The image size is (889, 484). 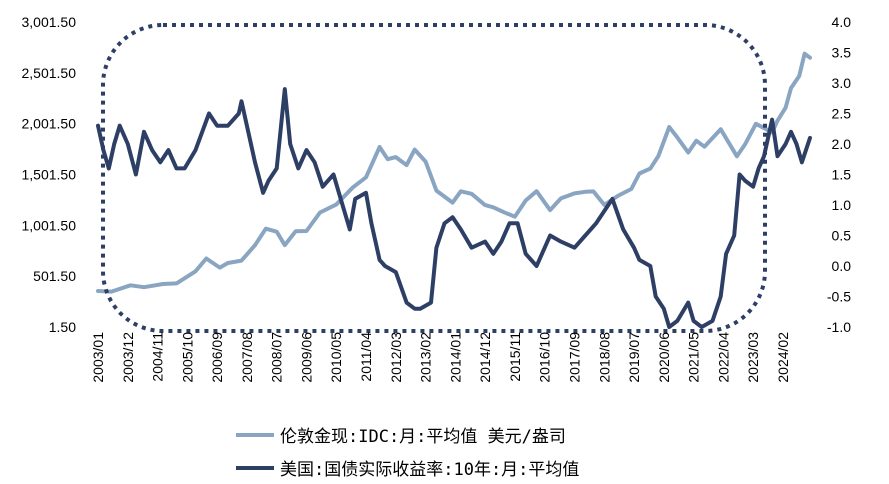 I want to click on right-tick-label: 4.0, so click(x=842, y=22).